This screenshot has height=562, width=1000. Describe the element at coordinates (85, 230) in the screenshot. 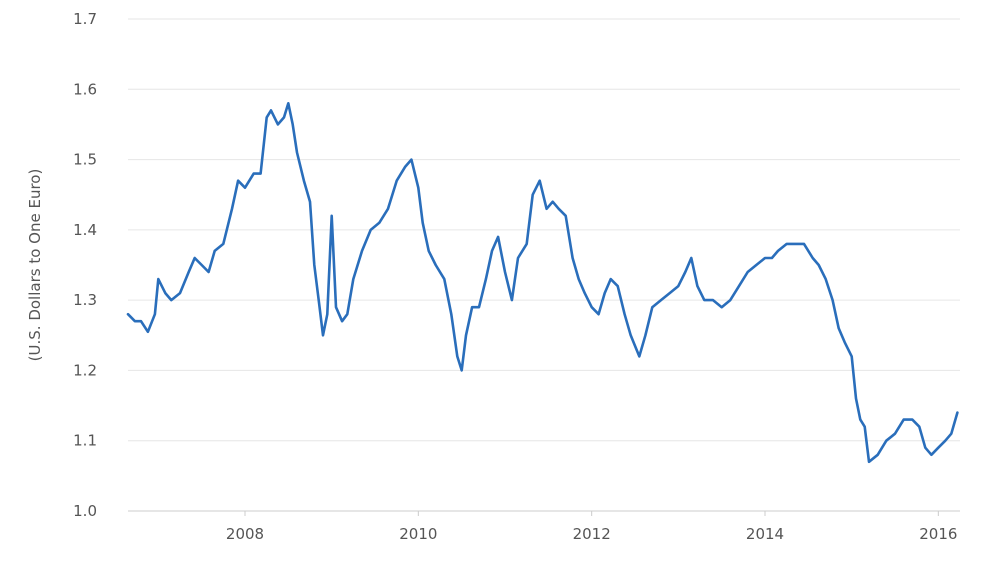

I see `y-tick-label: 1.4` at that location.